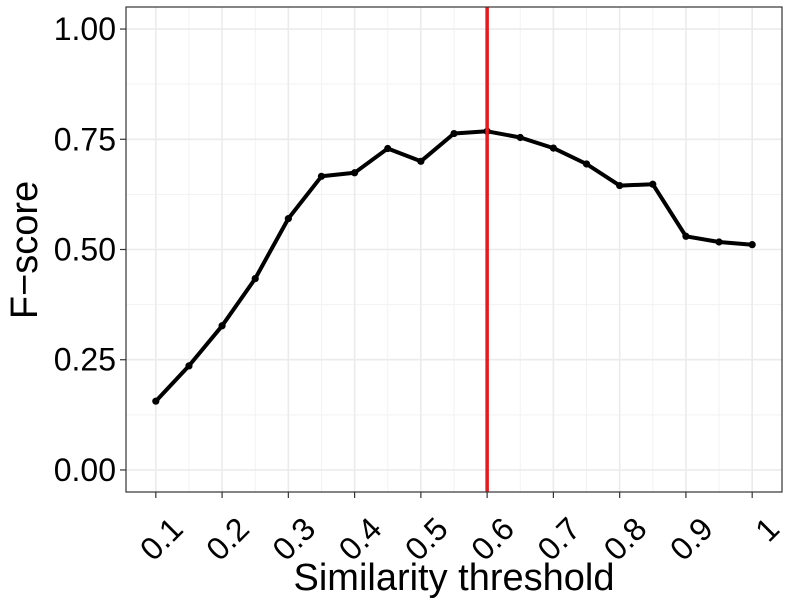 This screenshot has height=605, width=789. Describe the element at coordinates (85, 29) in the screenshot. I see `y-tick-label: 1.00` at that location.